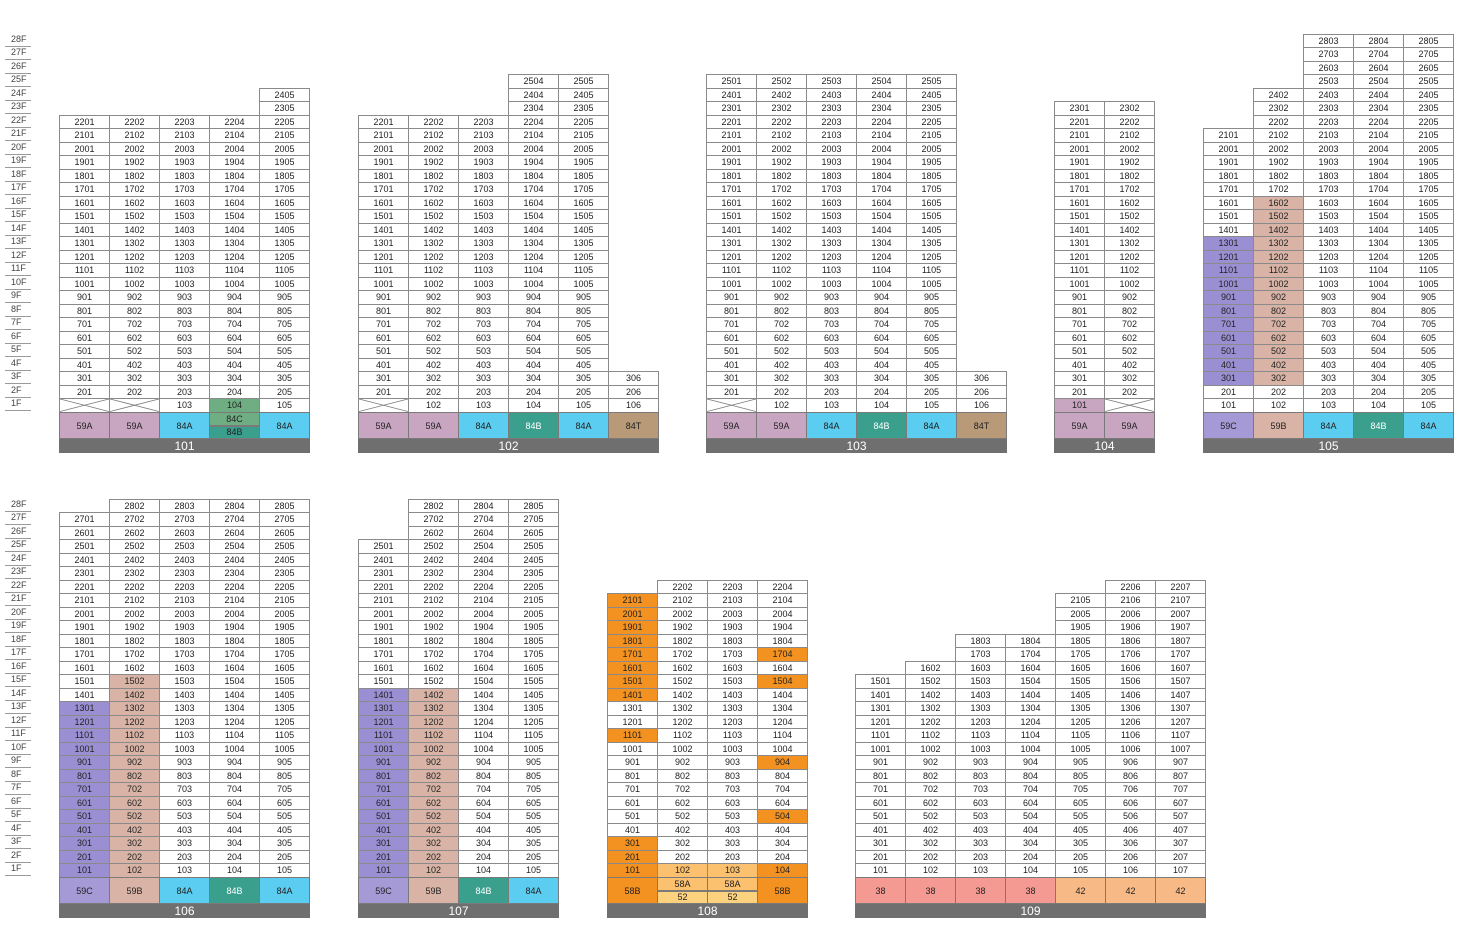 The width and height of the screenshot is (1463, 948). What do you see at coordinates (134, 256) in the screenshot?
I see `unit-cell: 1202` at bounding box center [134, 256].